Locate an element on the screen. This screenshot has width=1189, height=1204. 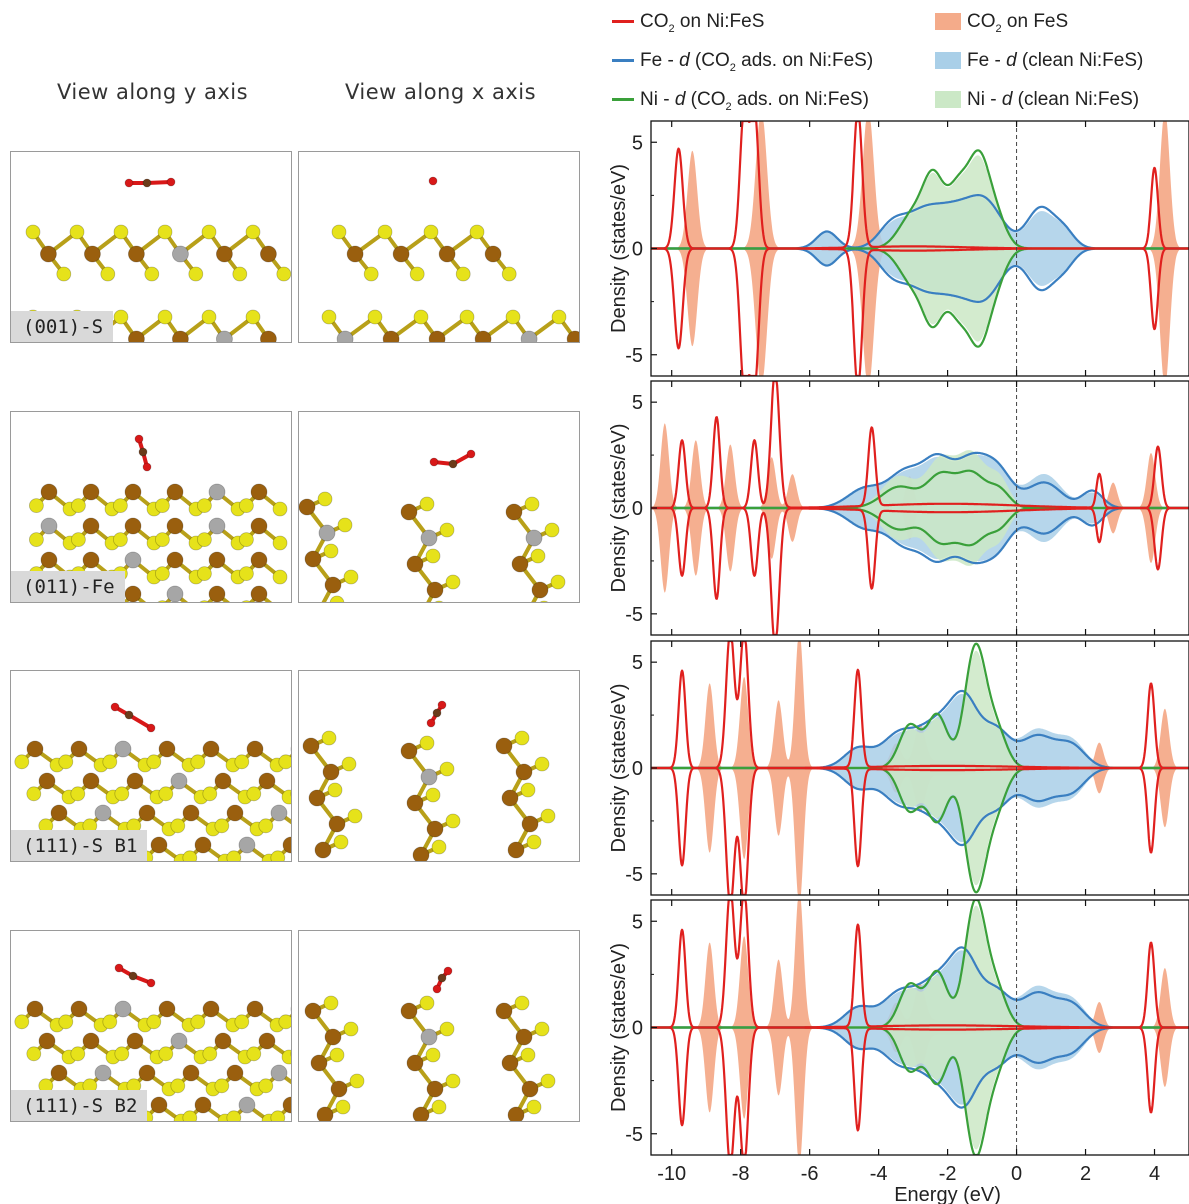
xtick-label: 2 is located at coordinates (1085, 1174).